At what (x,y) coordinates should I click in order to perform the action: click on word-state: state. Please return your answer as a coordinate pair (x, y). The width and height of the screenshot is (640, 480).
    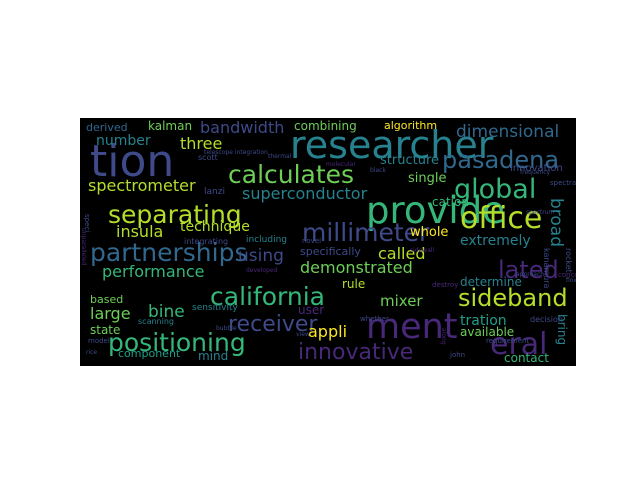
    Looking at the image, I should click on (105, 330).